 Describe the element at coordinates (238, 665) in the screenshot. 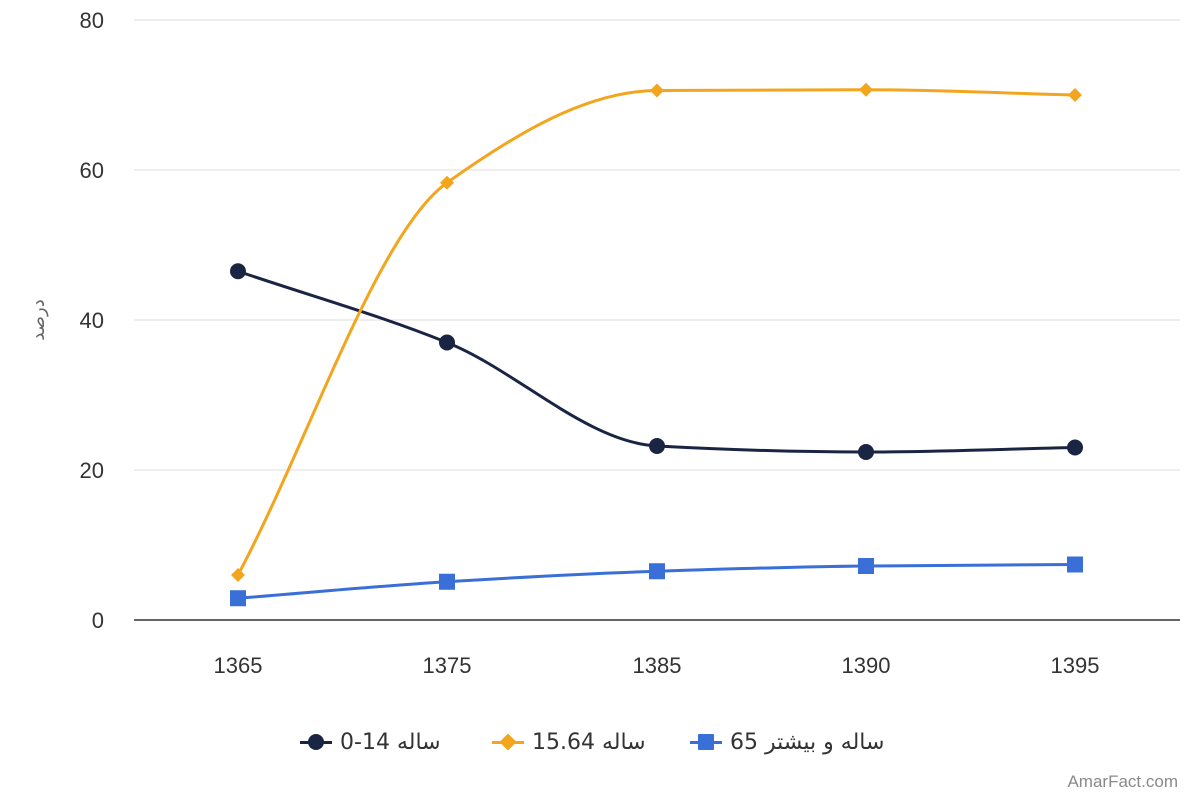

I see `x-tick-label: 1365` at that location.